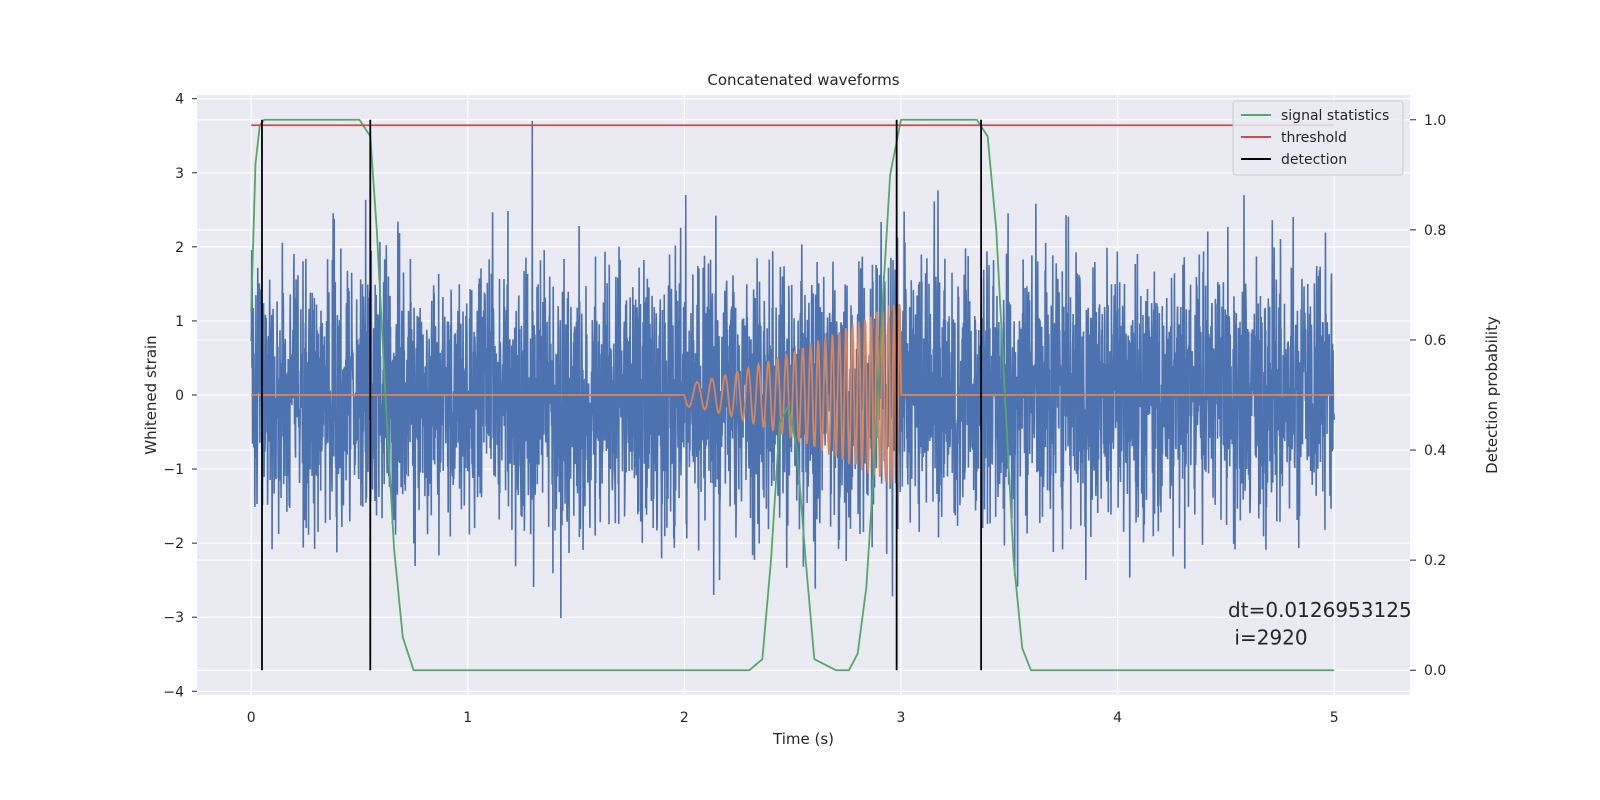  Describe the element at coordinates (173, 544) in the screenshot. I see `y-left-tick-label: −2` at that location.